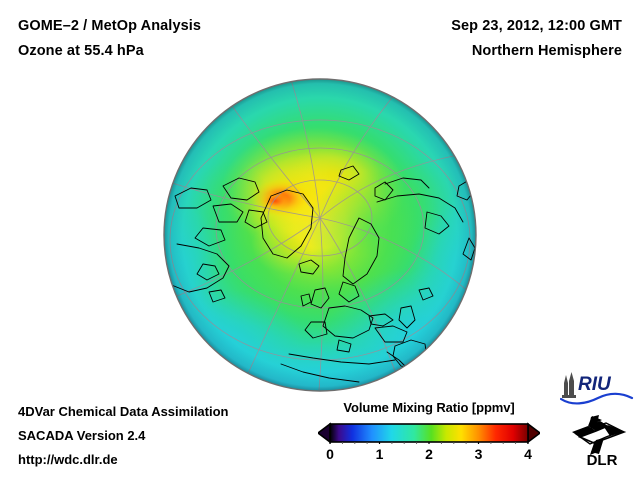 The height and width of the screenshot is (480, 640). I want to click on colorbar-tick-labels: 0 1 2 3 4, so click(429, 455).